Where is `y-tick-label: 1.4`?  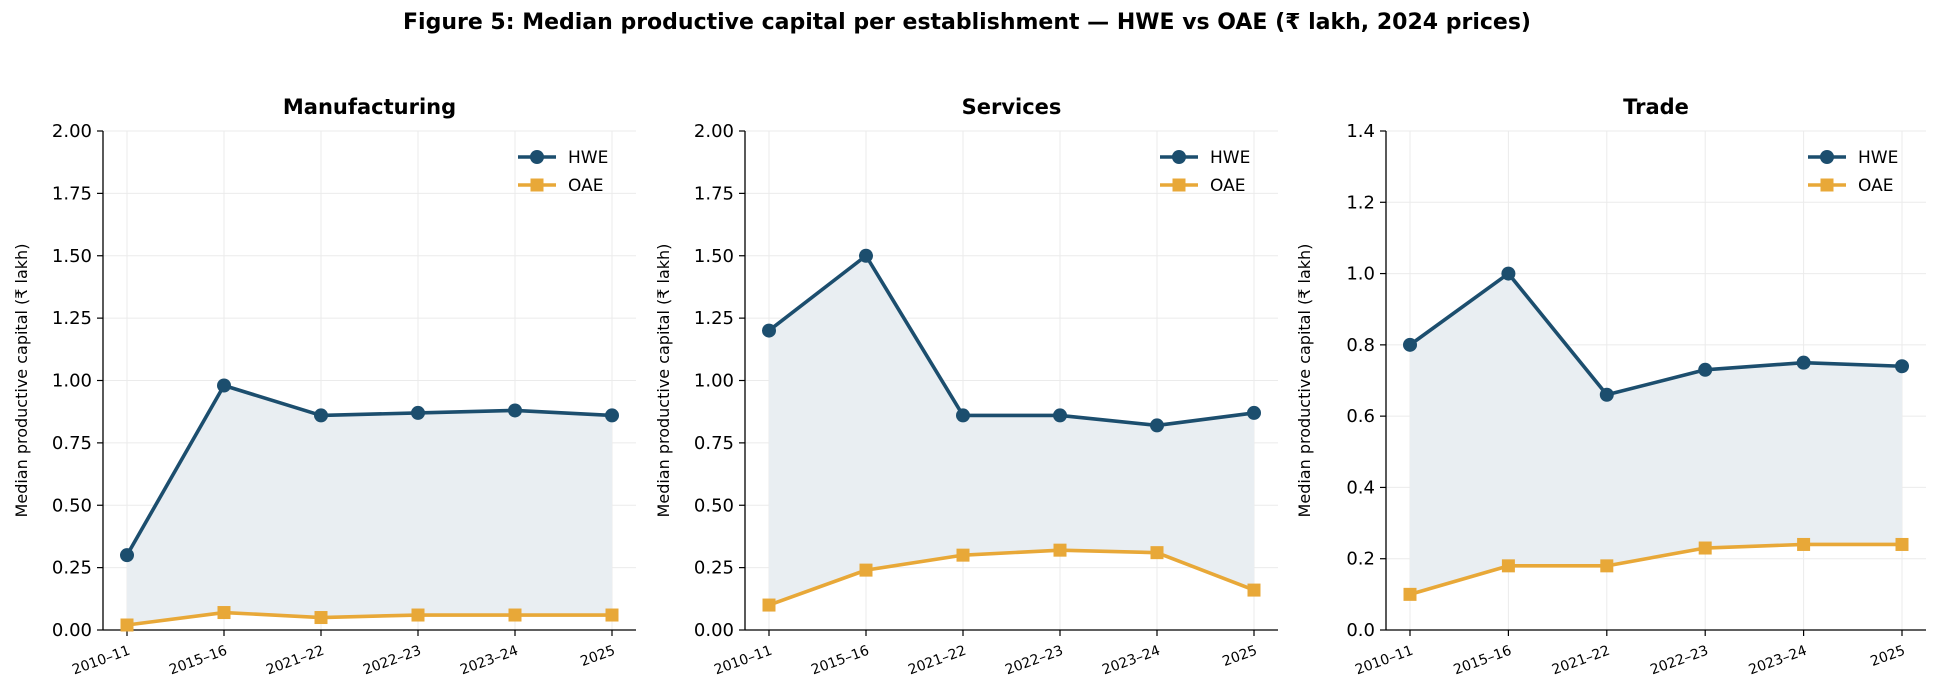
y-tick-label: 1.4 is located at coordinates (1360, 131).